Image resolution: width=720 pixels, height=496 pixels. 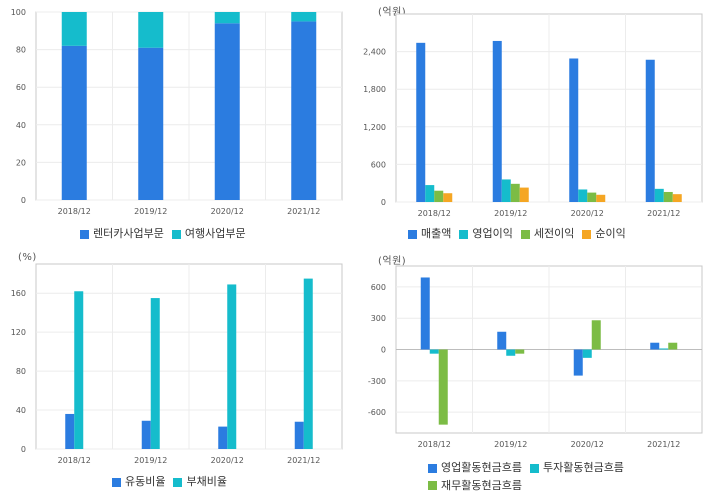 I want to click on y-tick-label: 300, so click(x=378, y=318).